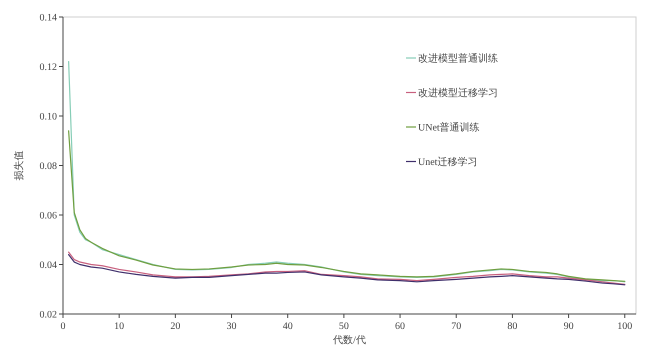  Describe the element at coordinates (48, 216) in the screenshot. I see `y-tick-label: 0.06` at that location.